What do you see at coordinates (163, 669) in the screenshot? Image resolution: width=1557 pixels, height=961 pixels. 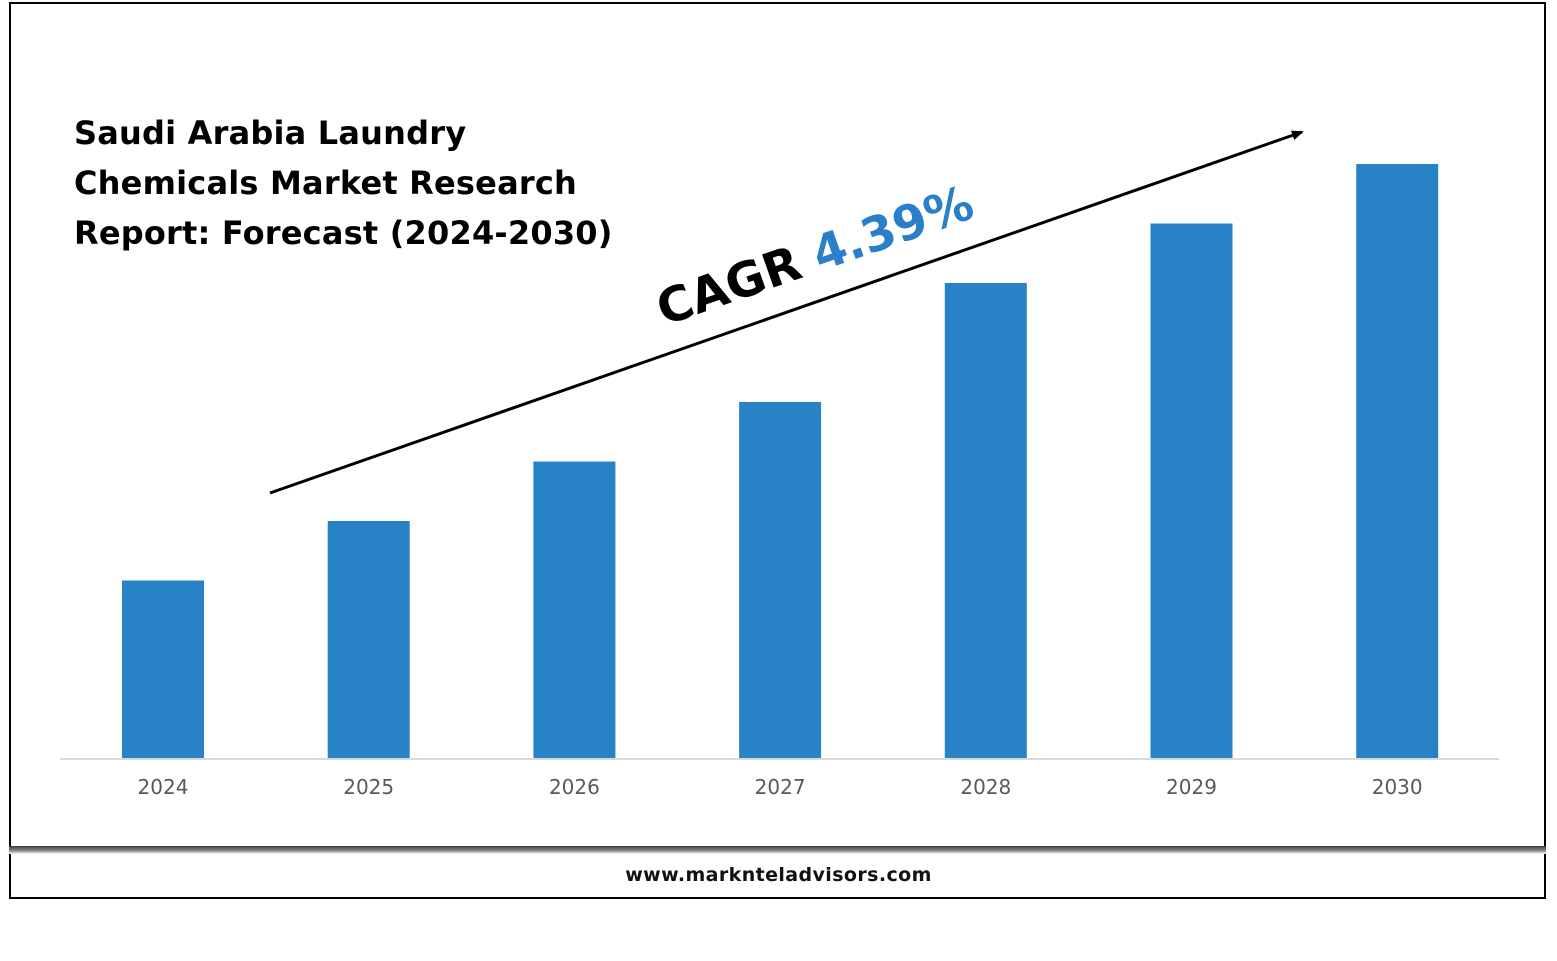 I see `bar-2024` at bounding box center [163, 669].